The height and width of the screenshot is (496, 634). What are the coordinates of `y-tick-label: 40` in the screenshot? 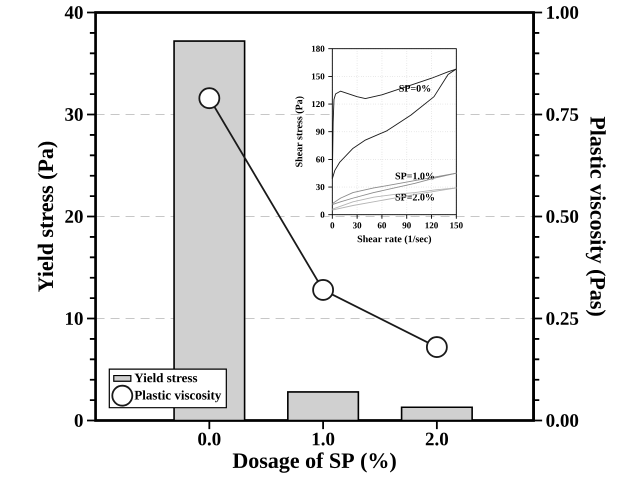 It's located at (73, 12).